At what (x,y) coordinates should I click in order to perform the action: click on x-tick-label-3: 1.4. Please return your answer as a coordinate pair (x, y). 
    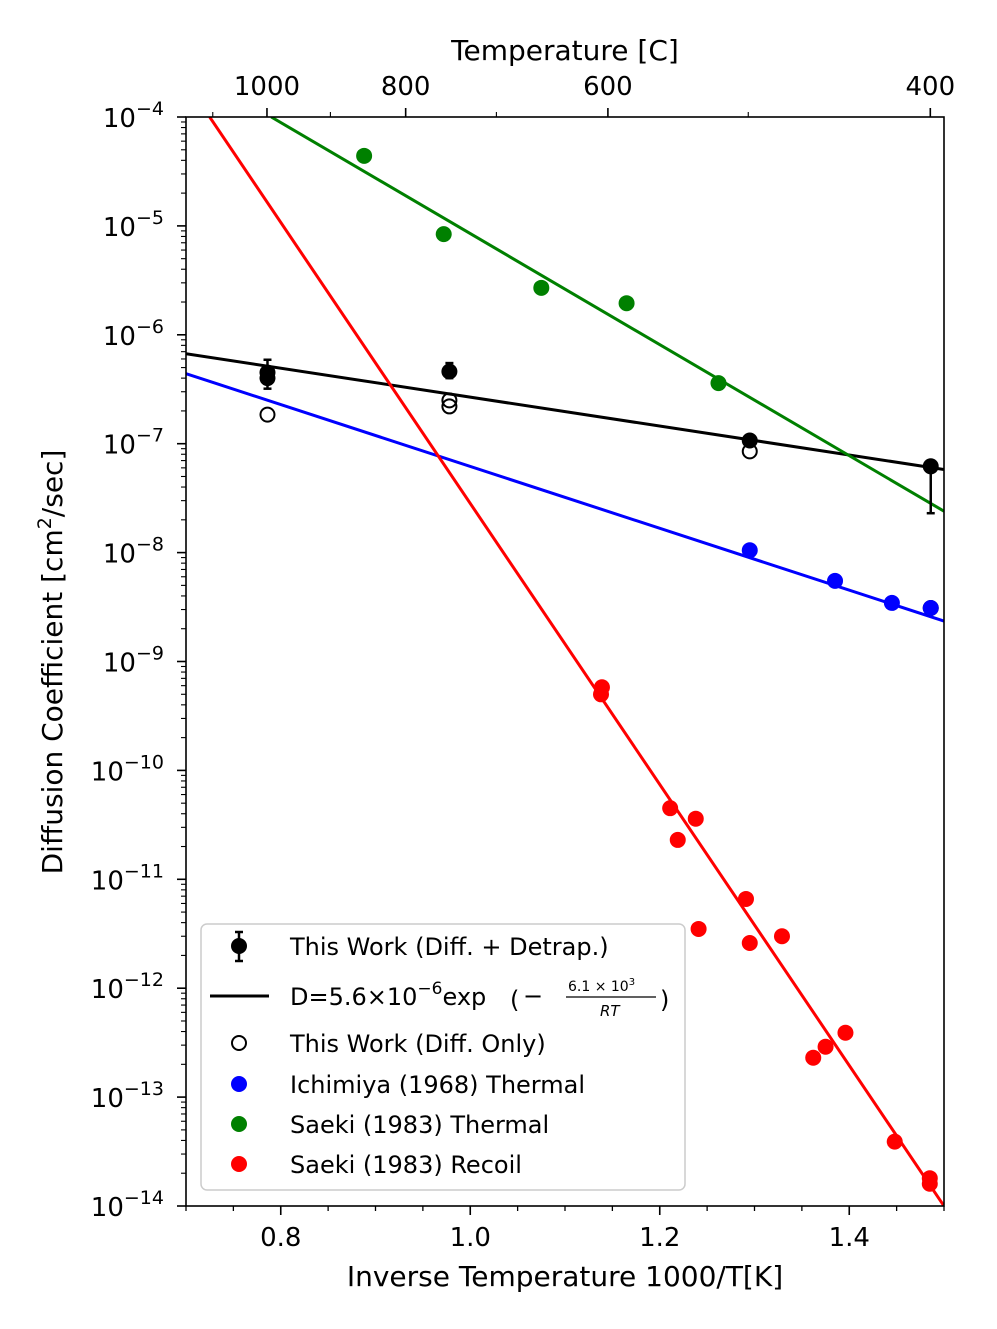
    Looking at the image, I should click on (849, 1238).